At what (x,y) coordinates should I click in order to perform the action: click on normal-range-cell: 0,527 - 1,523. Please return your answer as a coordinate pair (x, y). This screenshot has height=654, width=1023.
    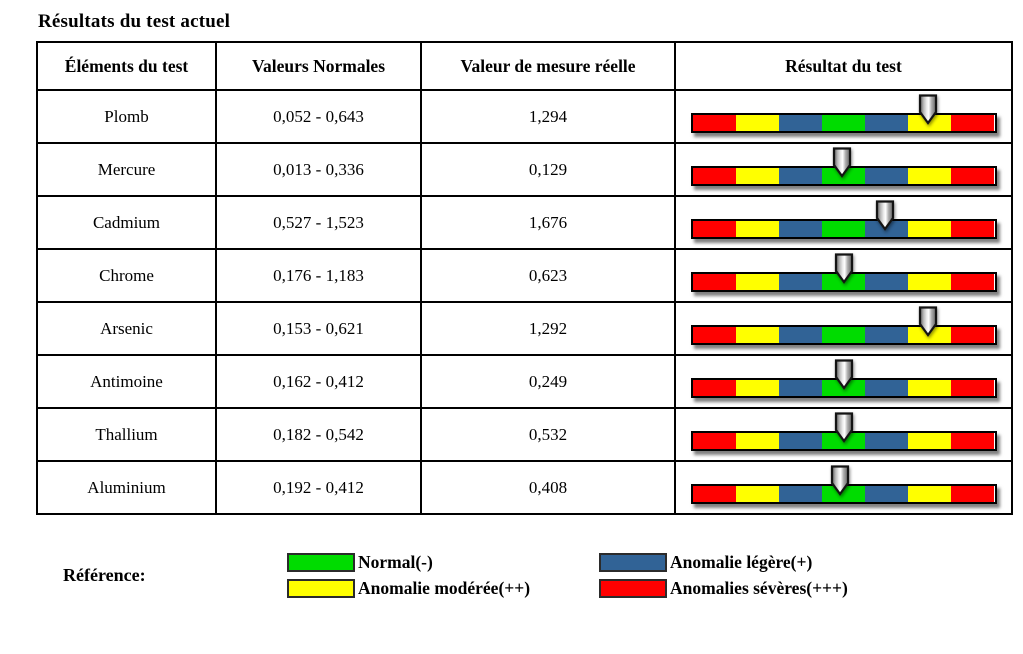
    Looking at the image, I should click on (318, 222).